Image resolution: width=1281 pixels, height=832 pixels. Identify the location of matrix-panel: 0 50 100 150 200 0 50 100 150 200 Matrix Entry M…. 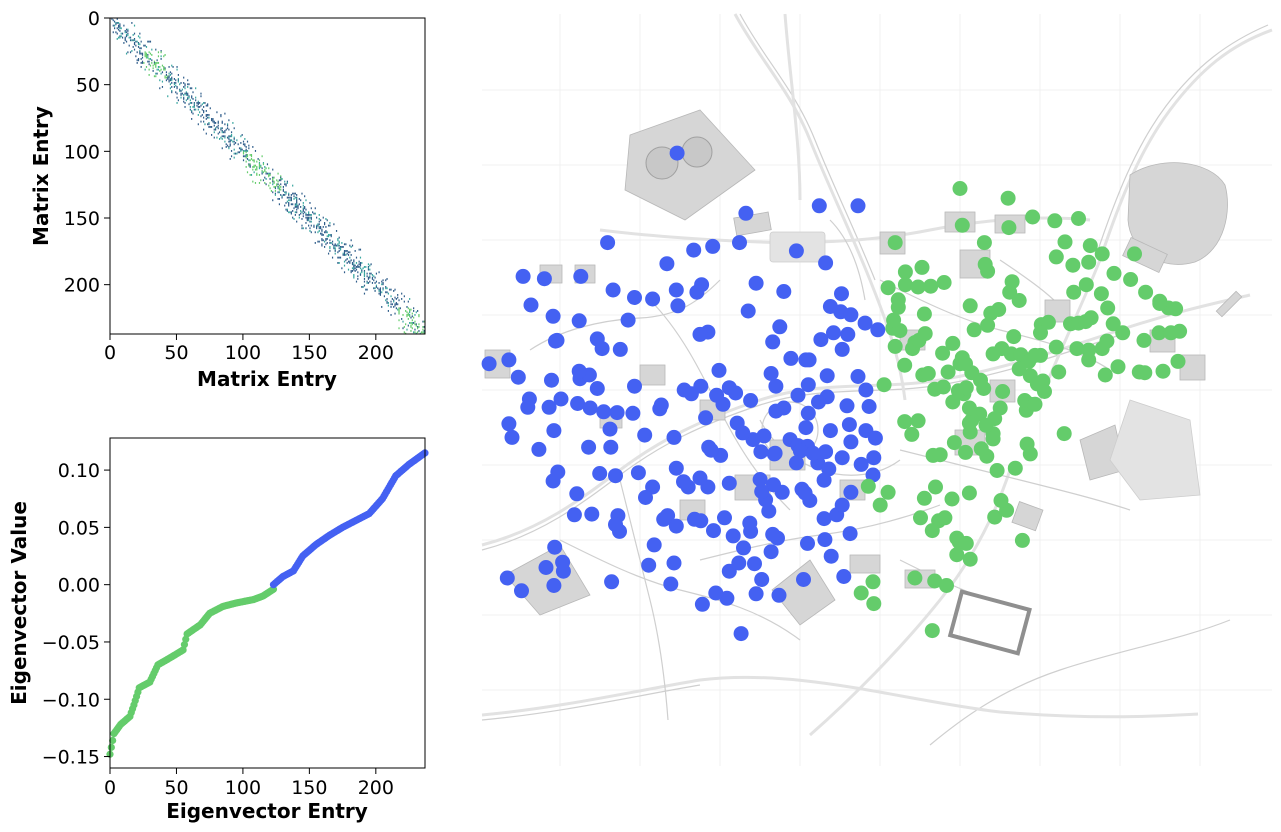
(227, 199).